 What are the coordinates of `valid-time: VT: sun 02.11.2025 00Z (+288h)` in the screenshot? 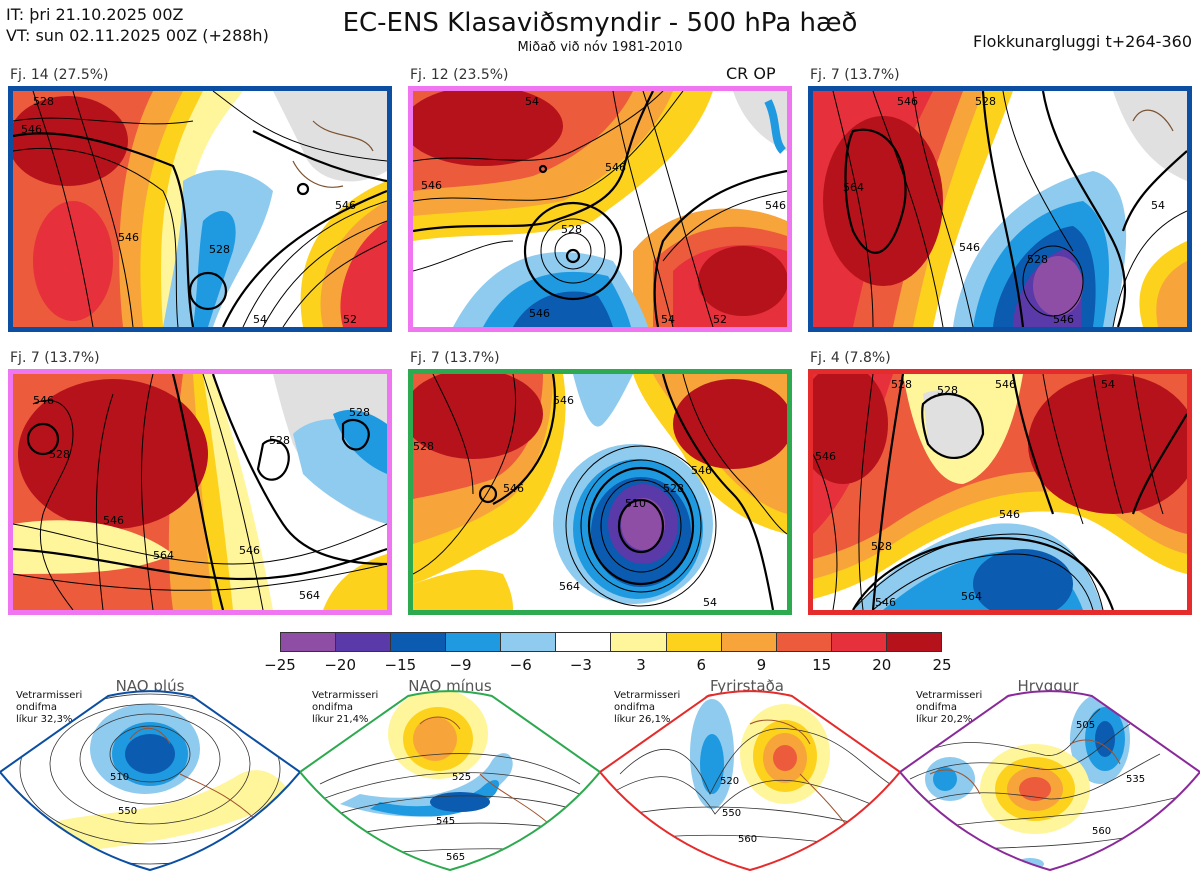 It's located at (137, 35).